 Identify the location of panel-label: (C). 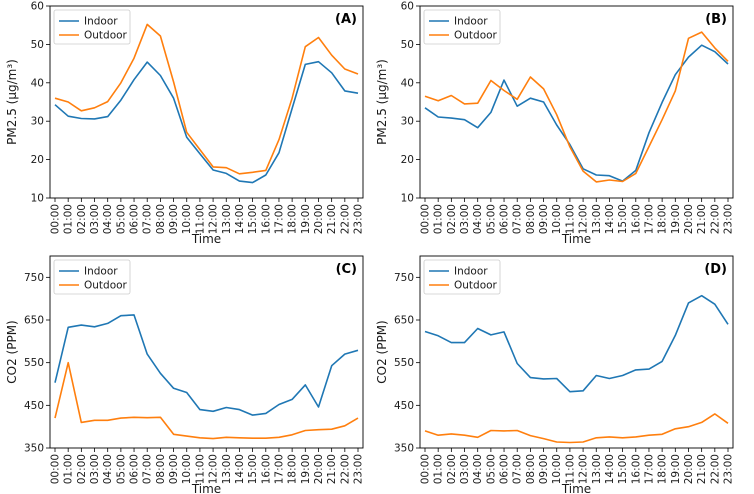
(346, 269).